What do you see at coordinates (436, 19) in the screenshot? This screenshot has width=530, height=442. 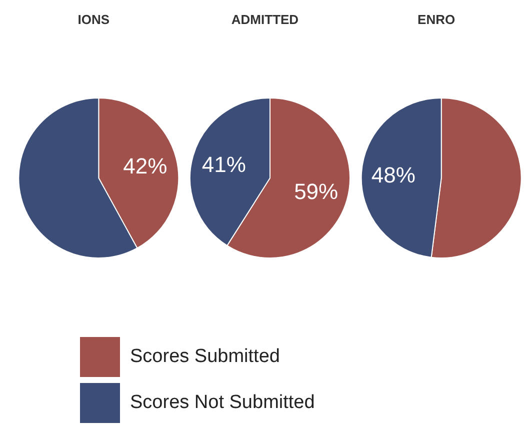 I see `slice-label: ENRO` at bounding box center [436, 19].